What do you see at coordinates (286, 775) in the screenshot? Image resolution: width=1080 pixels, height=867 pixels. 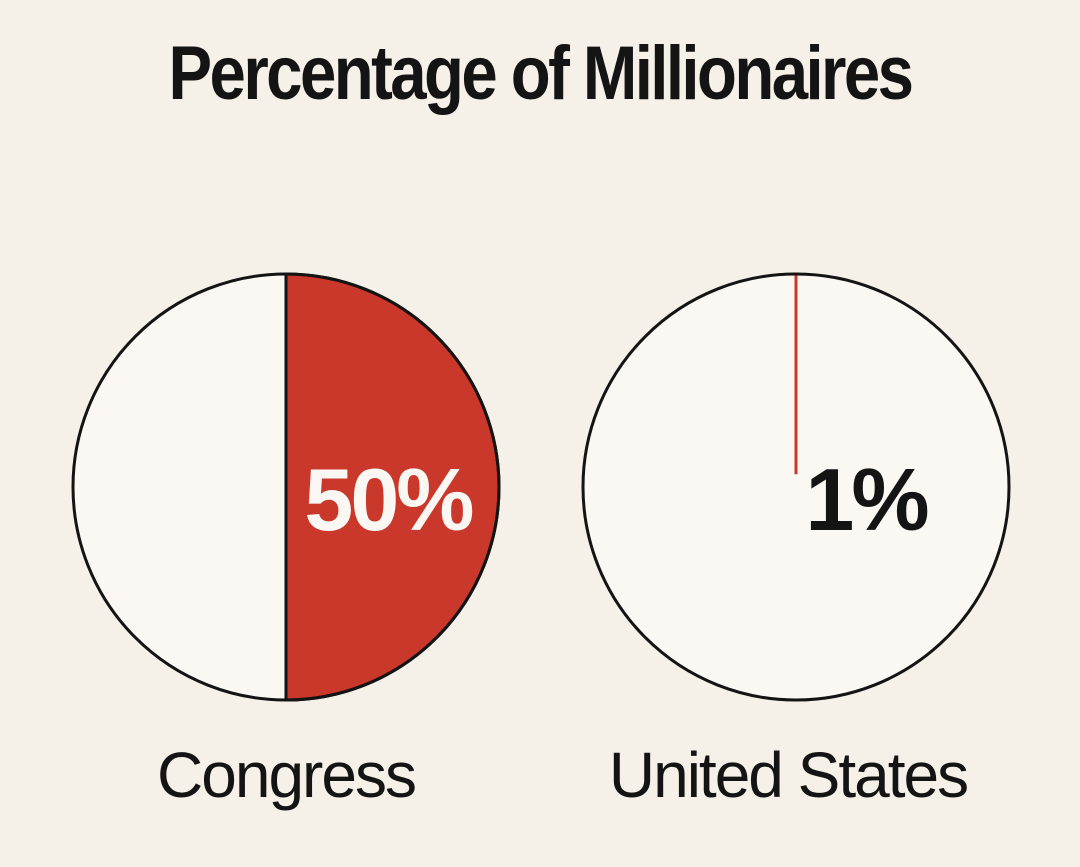 I see `pie-congress-category-label: Congress` at bounding box center [286, 775].